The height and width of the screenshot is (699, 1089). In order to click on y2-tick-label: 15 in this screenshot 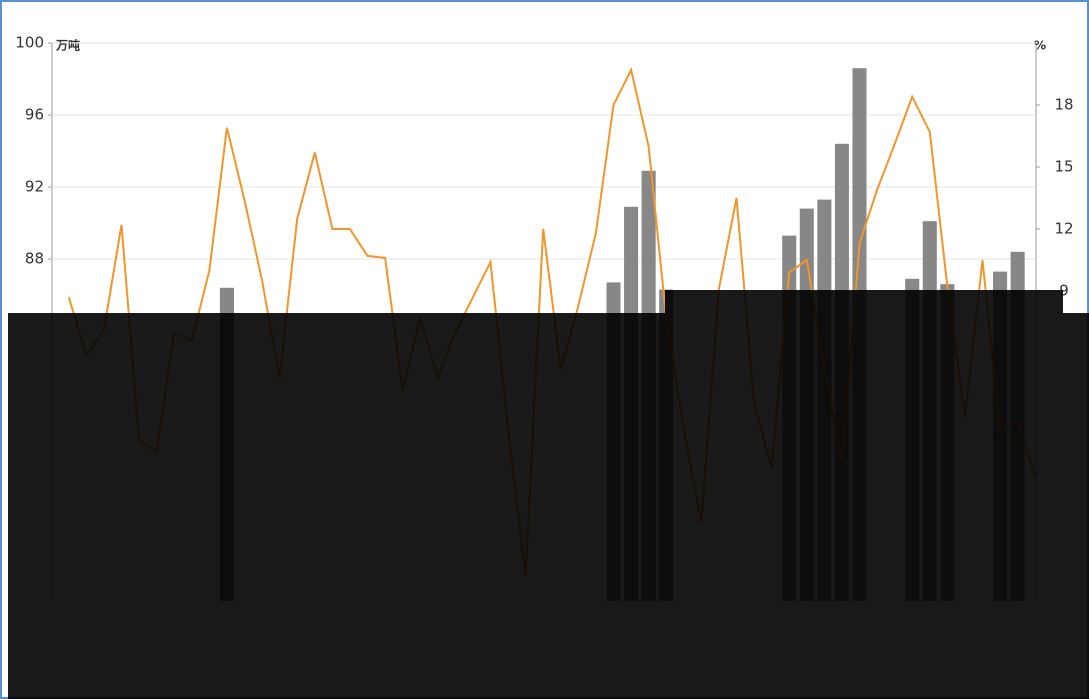, I will do `click(1063, 167)`.